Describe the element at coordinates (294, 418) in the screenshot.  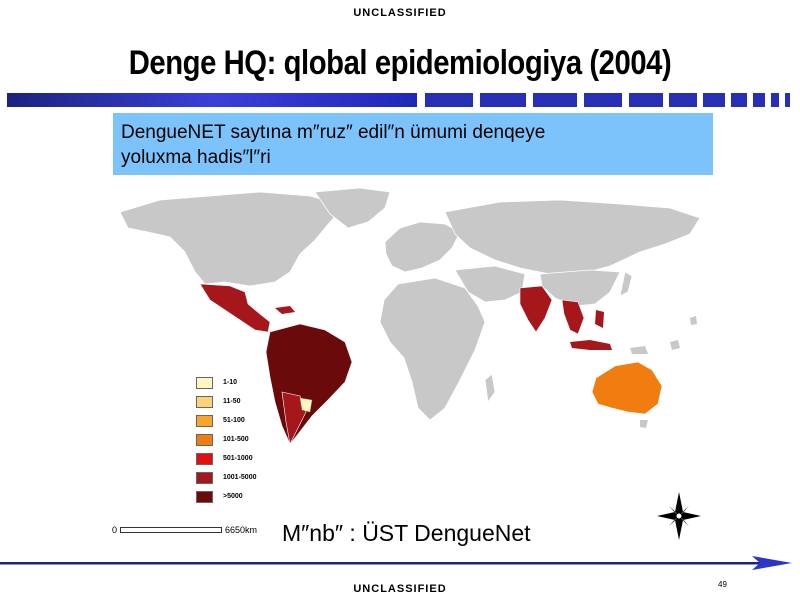
I see `southern-cone` at that location.